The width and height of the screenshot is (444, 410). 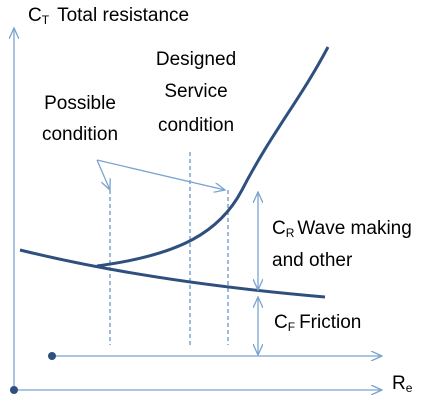 I want to click on possible-label: condition, so click(x=80, y=134).